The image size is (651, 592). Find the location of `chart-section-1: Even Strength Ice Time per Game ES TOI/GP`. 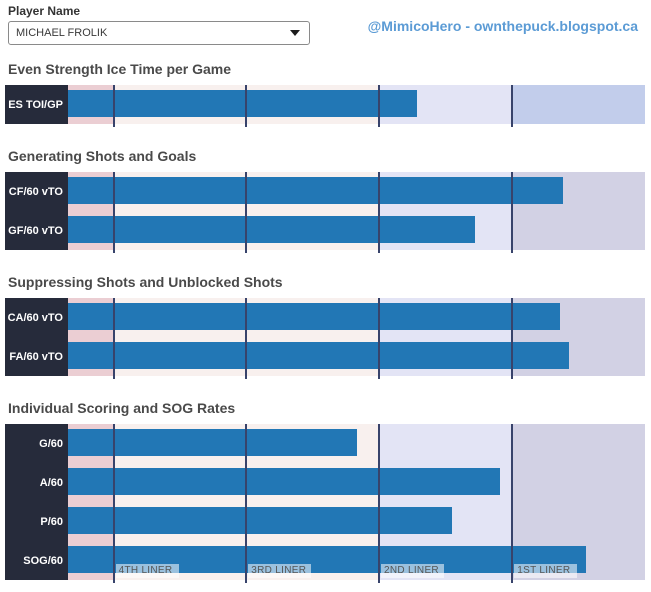

chart-section-1: Even Strength Ice Time per Game ES TOI/GP is located at coordinates (325, 94).